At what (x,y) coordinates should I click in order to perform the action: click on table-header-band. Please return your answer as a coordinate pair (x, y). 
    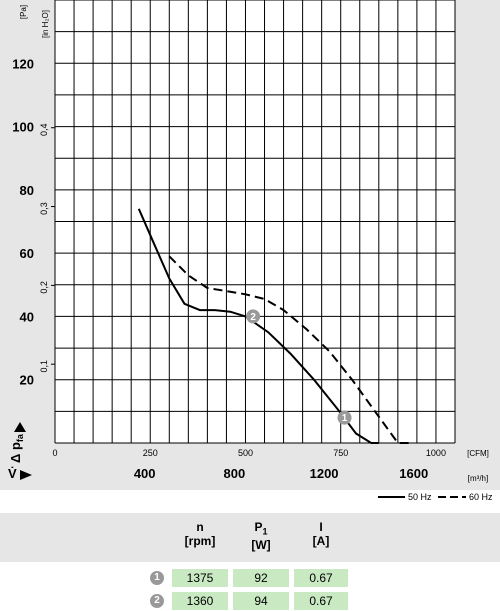
    Looking at the image, I should click on (250, 537).